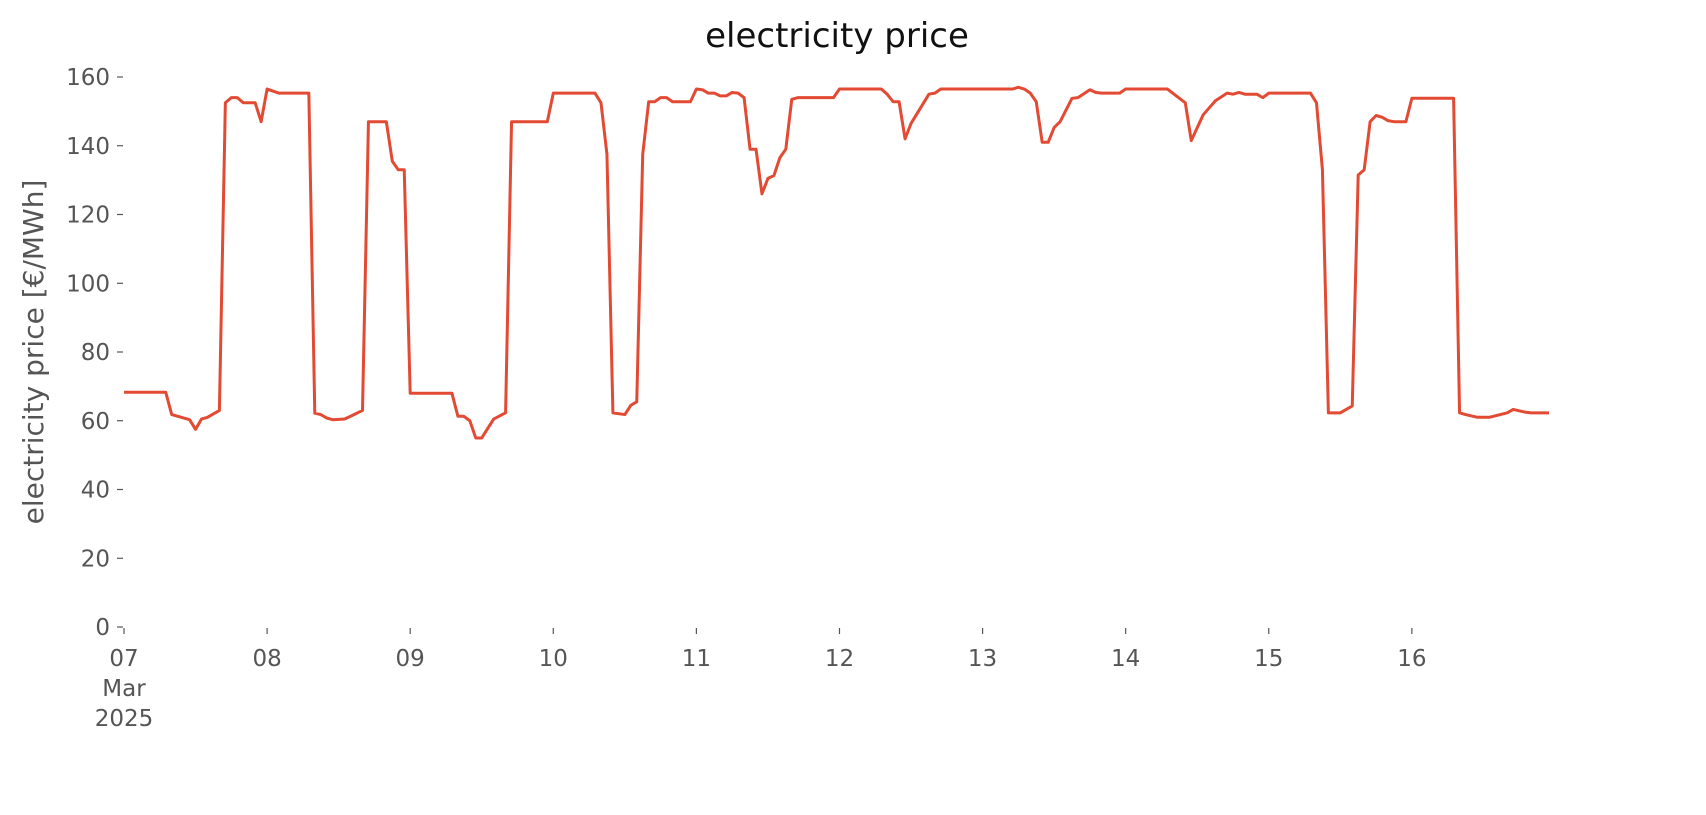 This screenshot has height=815, width=1706. What do you see at coordinates (1268, 659) in the screenshot?
I see `x-tick-label: 15` at bounding box center [1268, 659].